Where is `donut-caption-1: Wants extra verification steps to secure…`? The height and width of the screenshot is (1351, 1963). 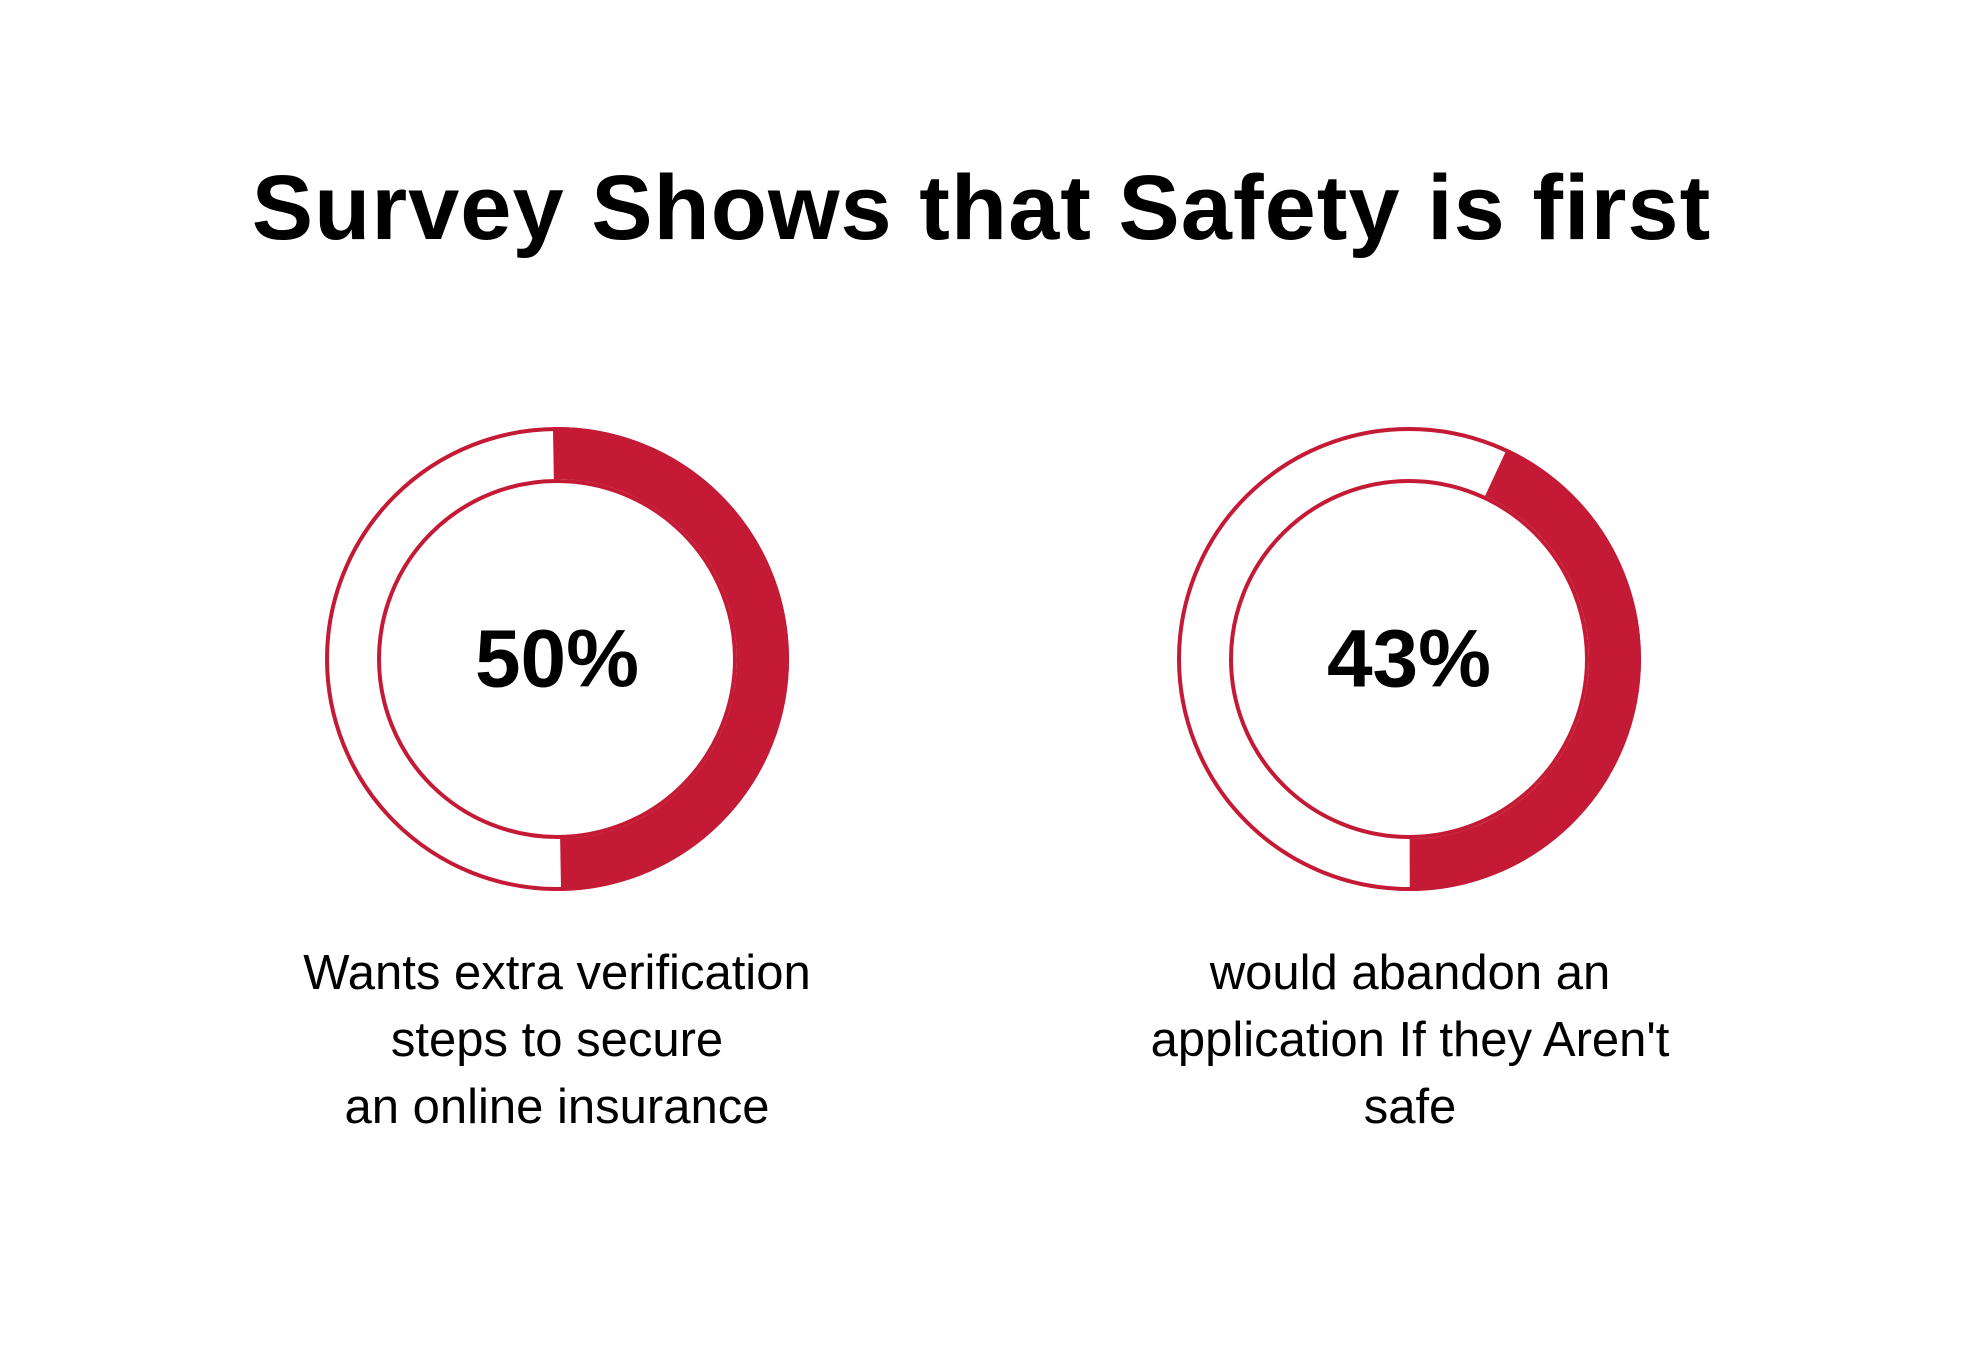
donut-caption-1: Wants extra verification steps to secure… is located at coordinates (557, 1040).